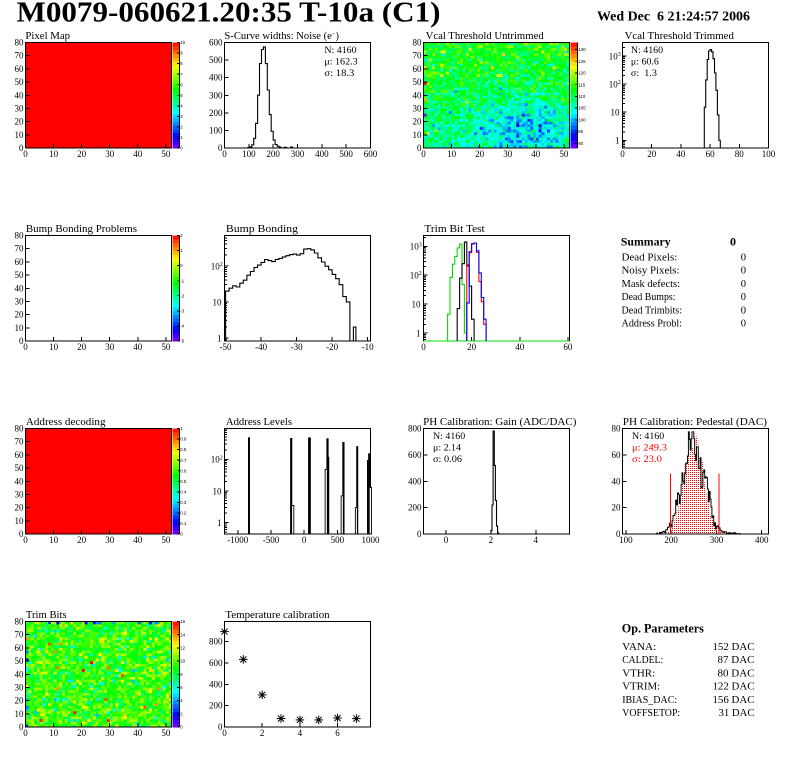 The image size is (796, 777). Describe the element at coordinates (20, 635) in the screenshot. I see `svg-text: 70` at that location.